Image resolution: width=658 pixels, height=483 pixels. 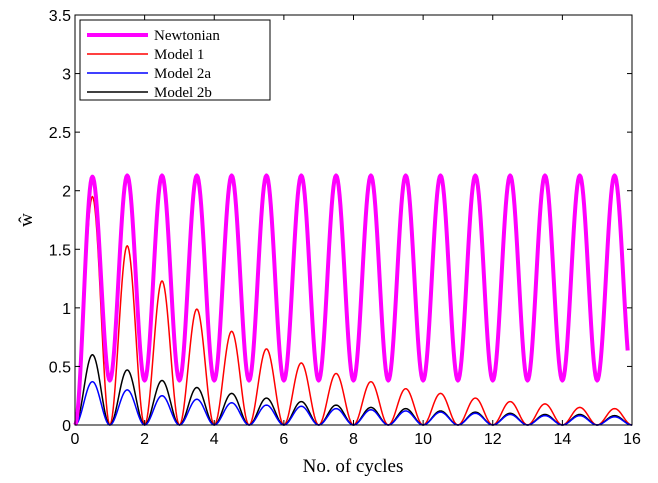 I want to click on legend-entry: Newtonian, so click(x=187, y=36).